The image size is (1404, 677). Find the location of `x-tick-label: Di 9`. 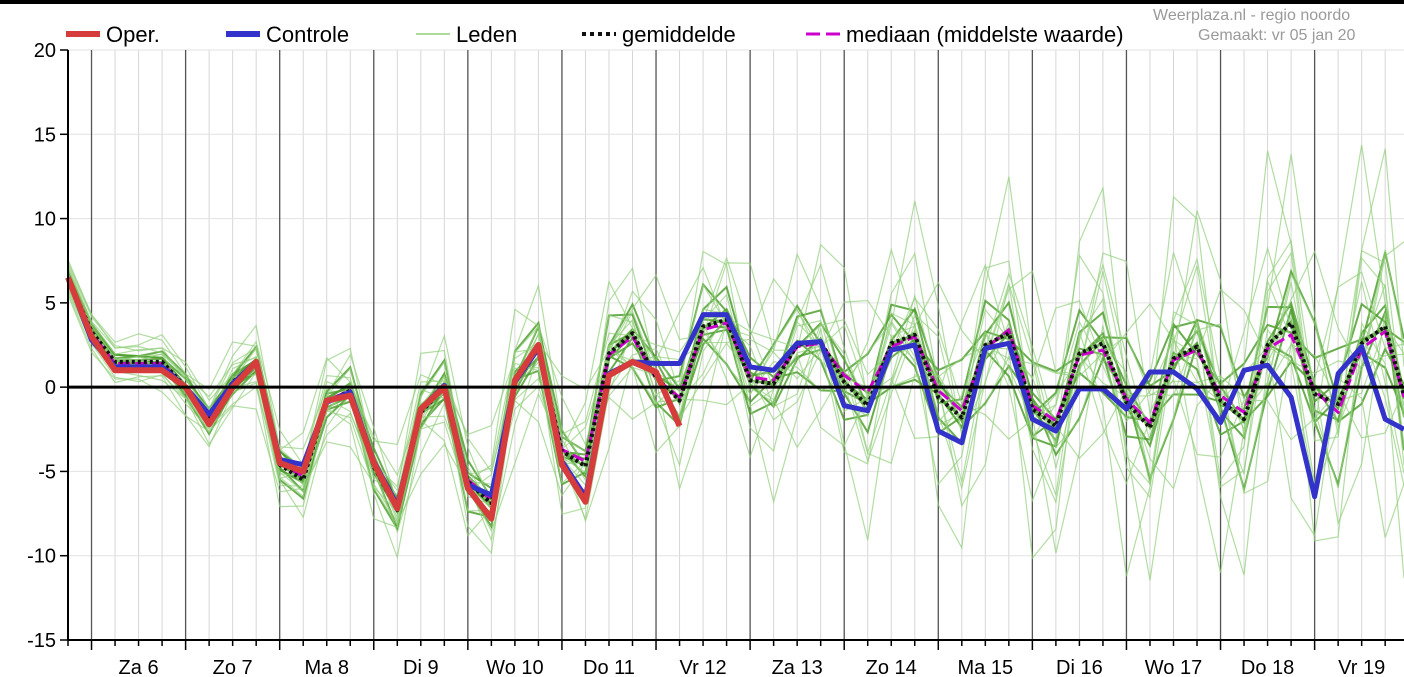

x-tick-label: Di 9 is located at coordinates (421, 667).